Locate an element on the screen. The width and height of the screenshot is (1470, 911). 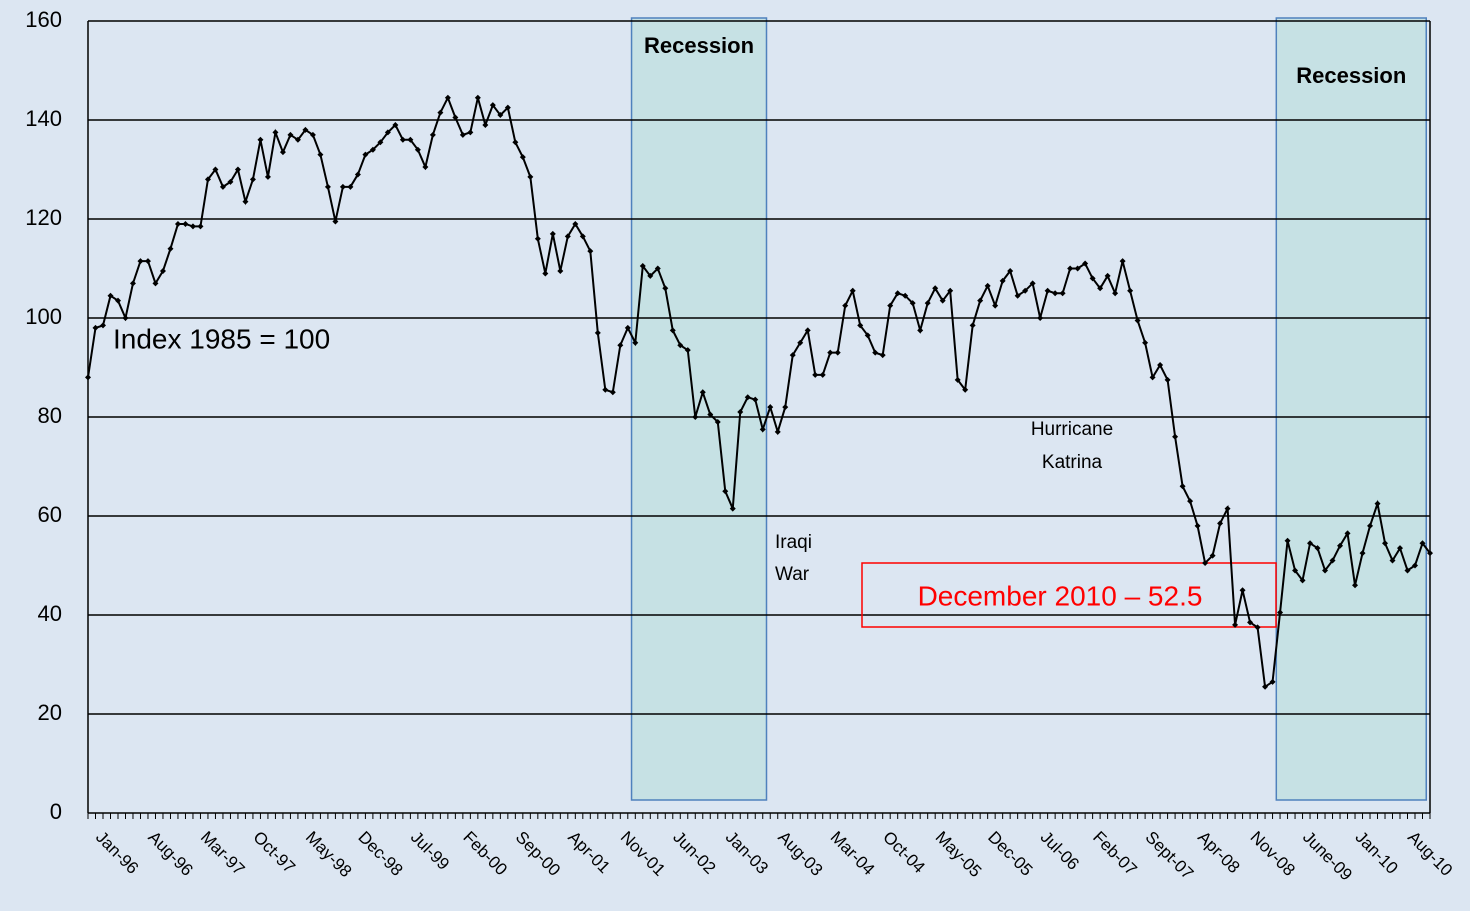
y-tick-label: 100 is located at coordinates (43, 316).